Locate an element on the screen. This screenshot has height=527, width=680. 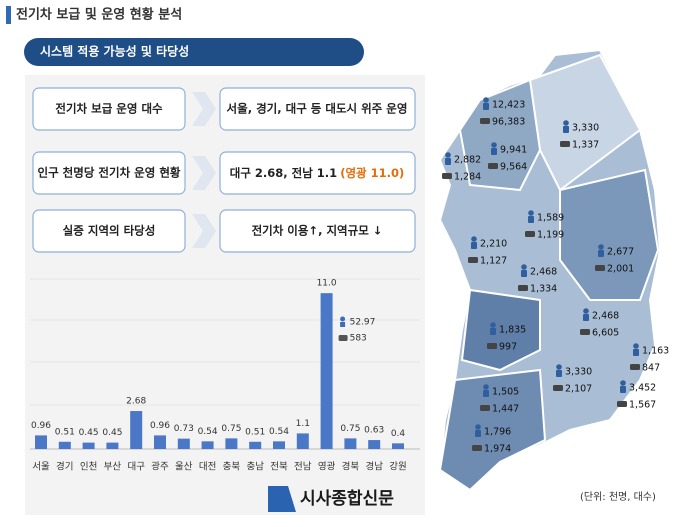
row-label: 실증 지역의 타당성 is located at coordinates (109, 231).